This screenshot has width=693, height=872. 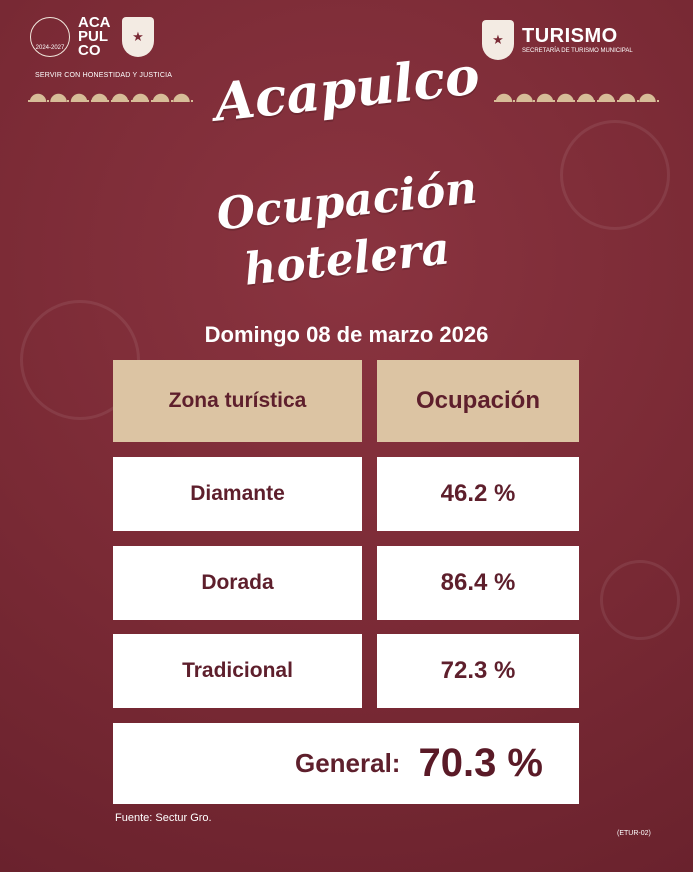 I want to click on municipal-logos: 2024-2027 ACAPULCO ★, so click(x=92, y=36).